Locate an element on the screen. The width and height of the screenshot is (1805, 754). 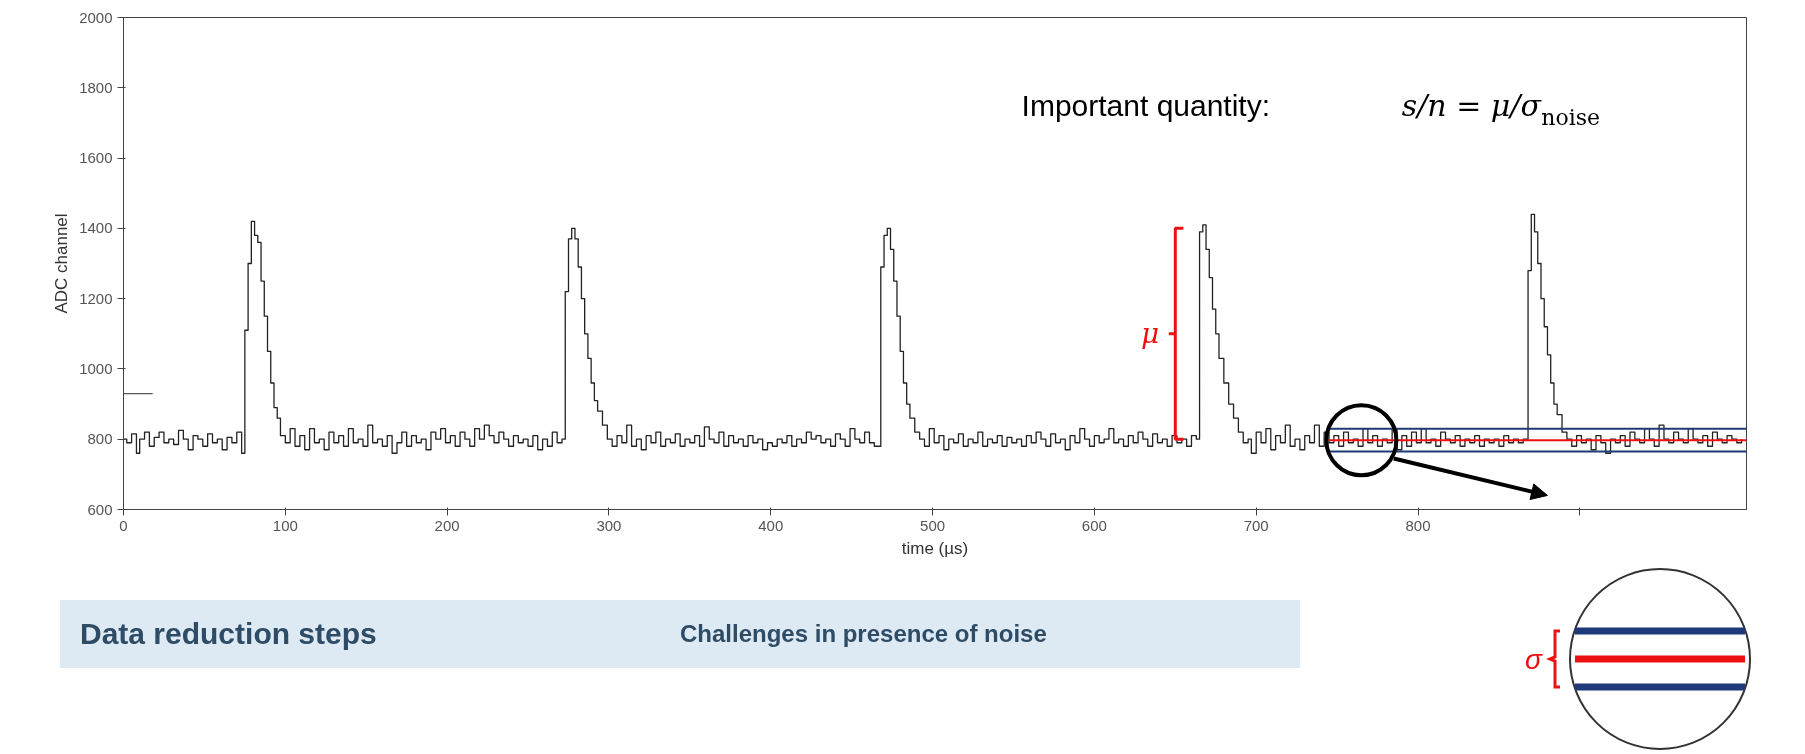
y-axis-title: ADC channel is located at coordinates (62, 263).